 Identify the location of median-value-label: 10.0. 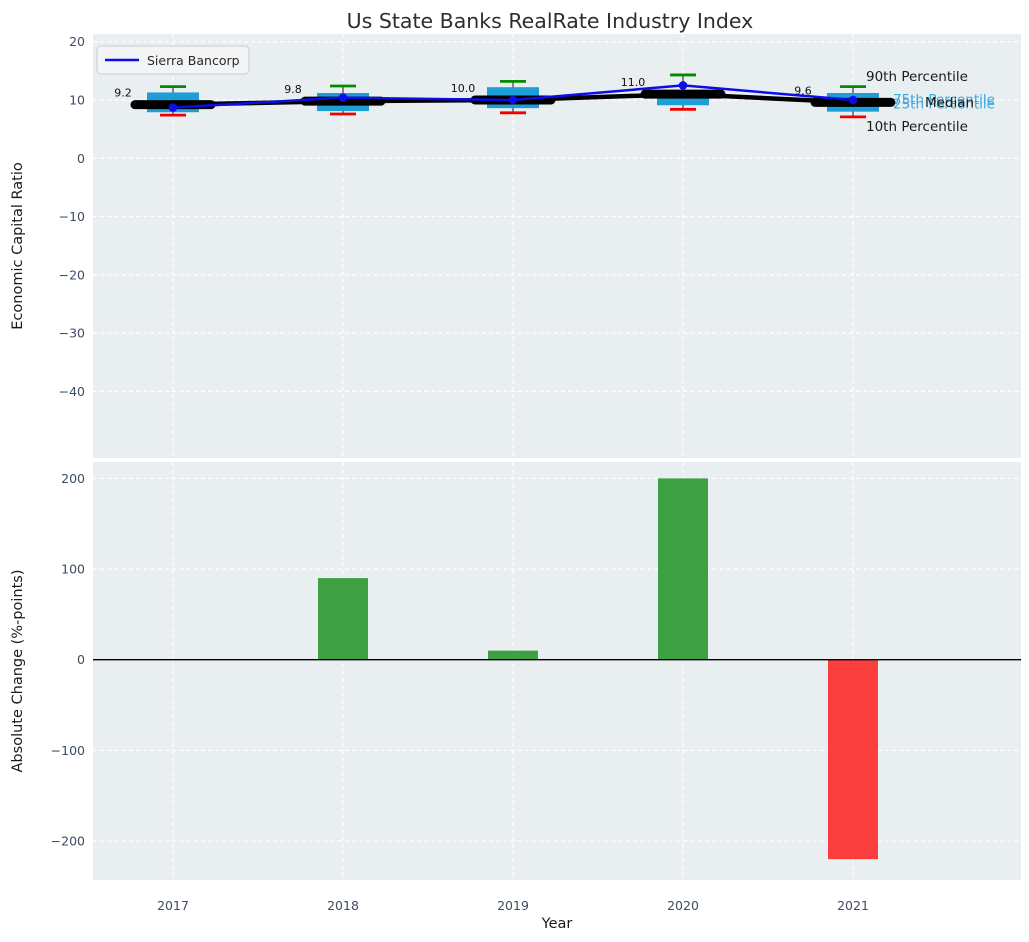
(463, 88).